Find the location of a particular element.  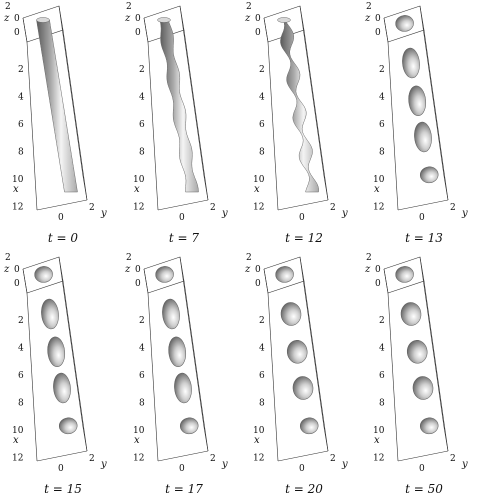

panel-caption: t = 15 is located at coordinates (63, 489).